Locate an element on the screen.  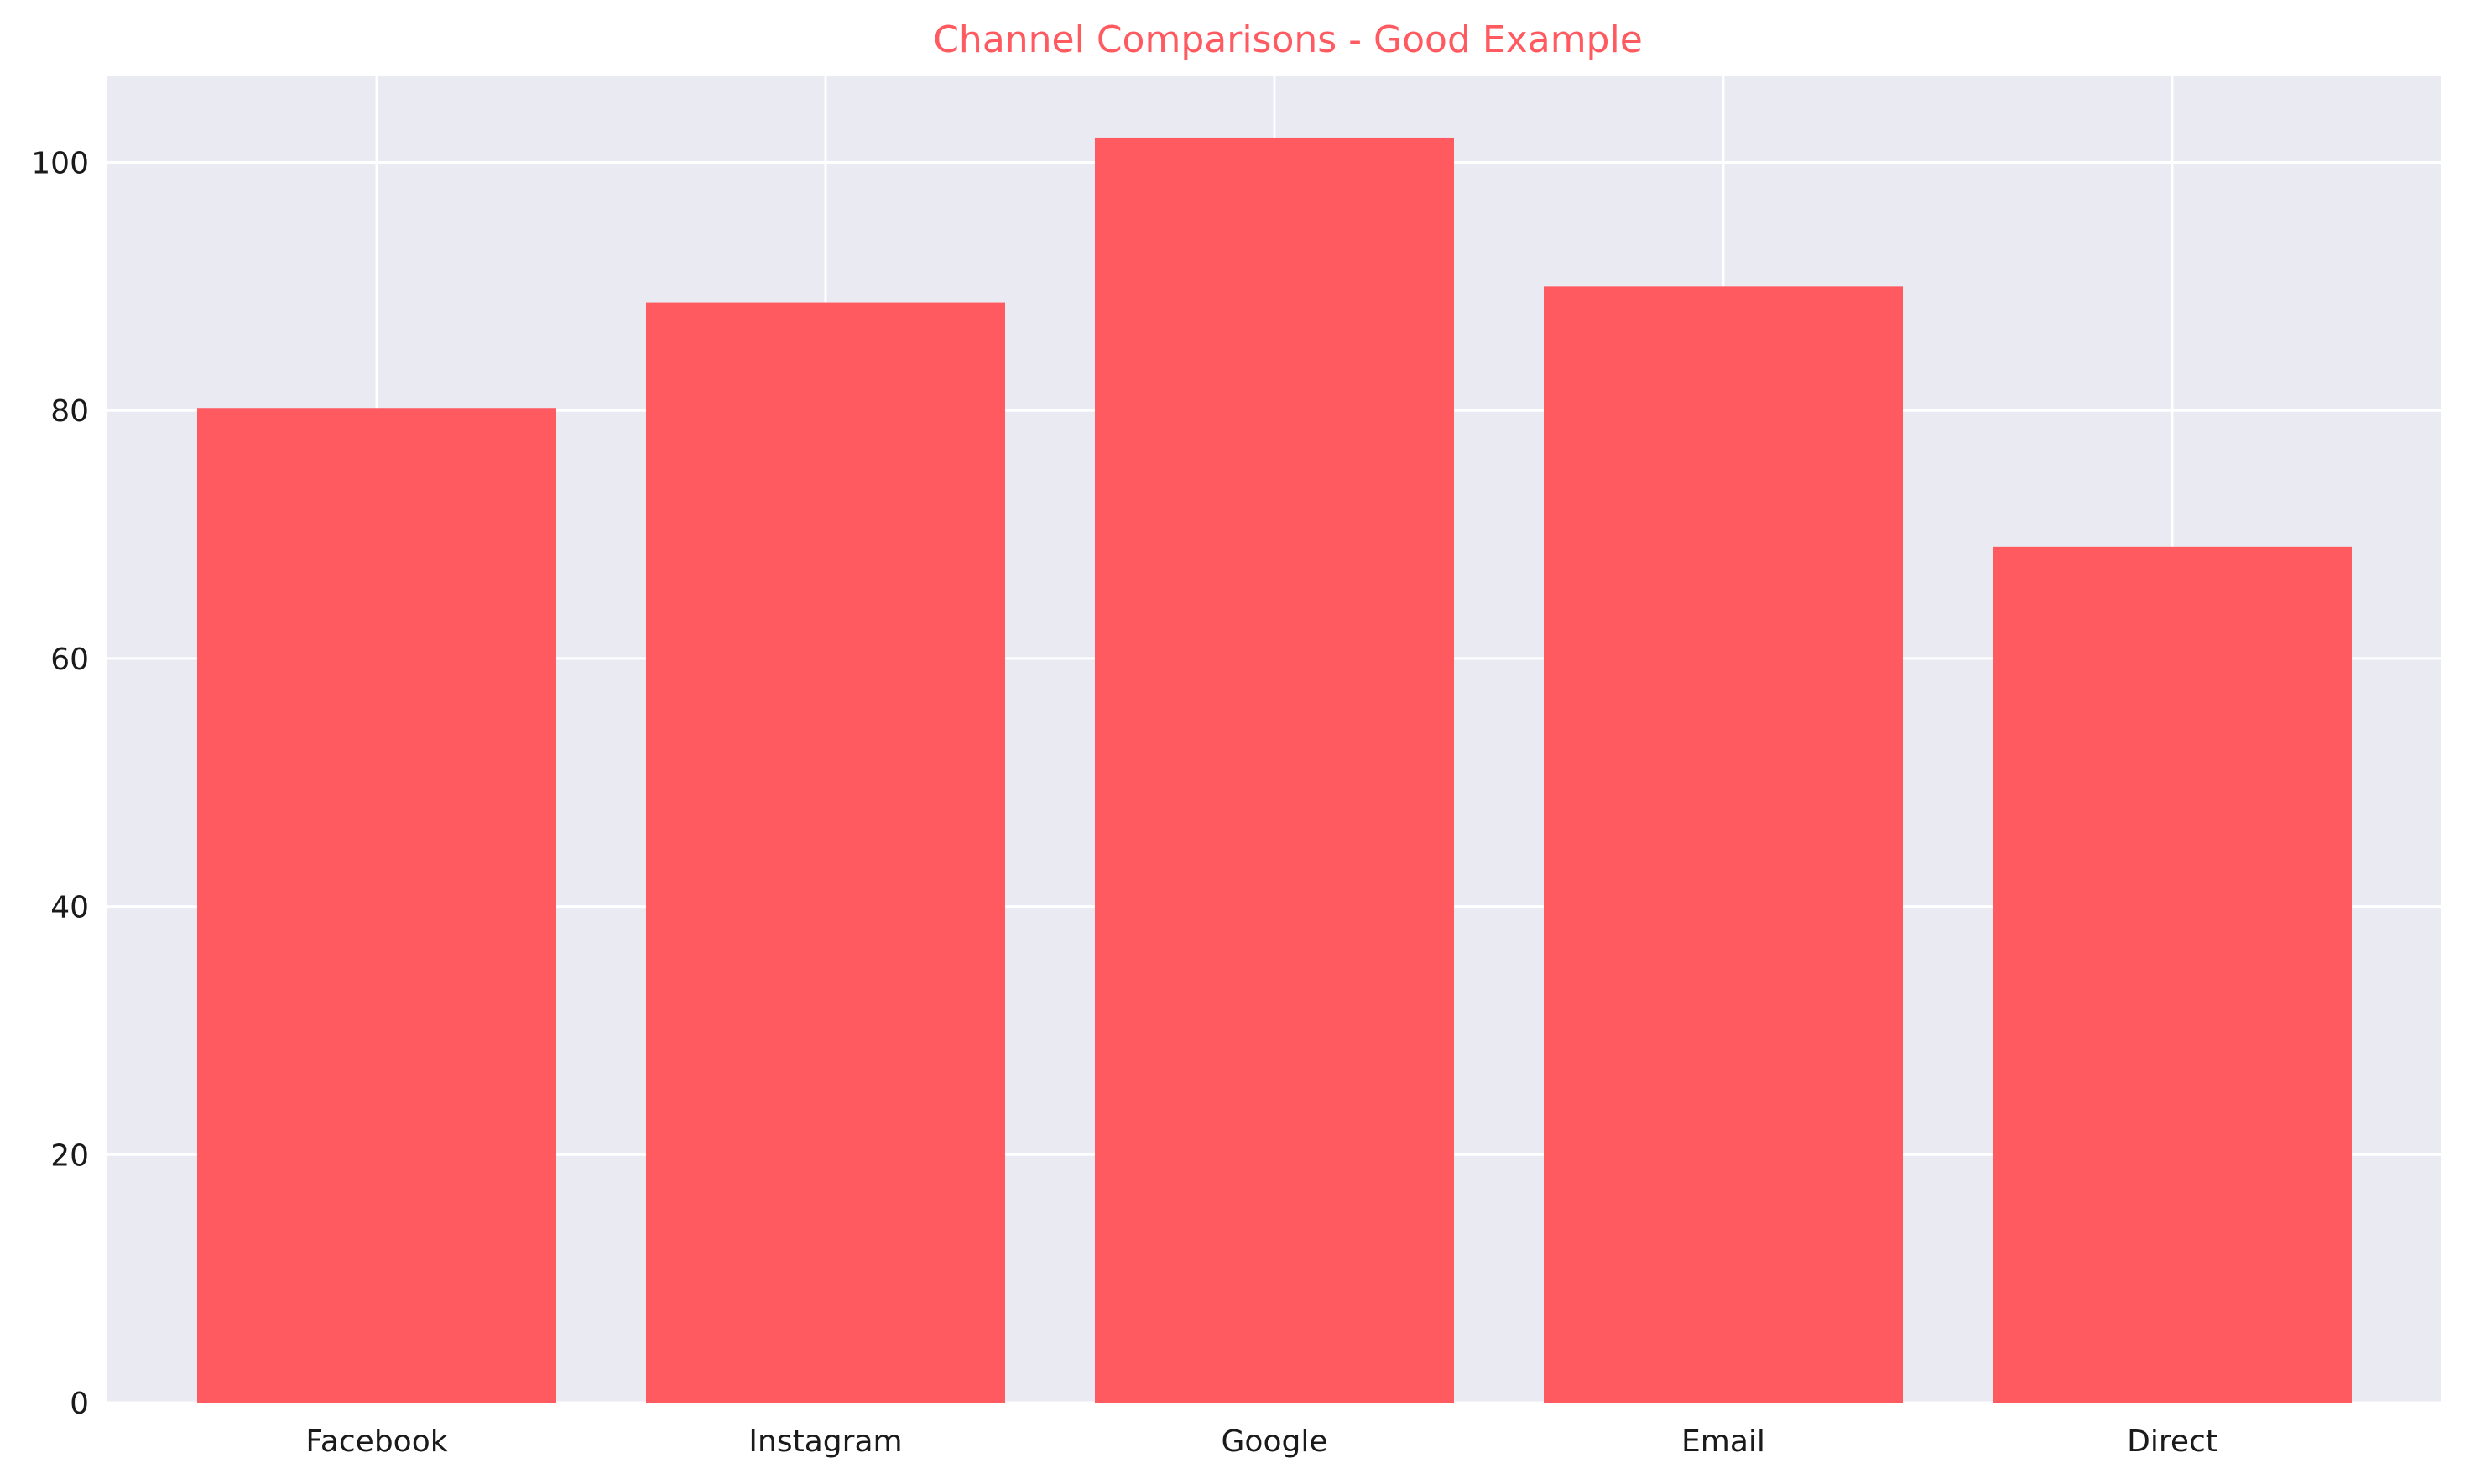
y-axis-ticks: 0 20 40 60 80 100 is located at coordinates (60, 783).